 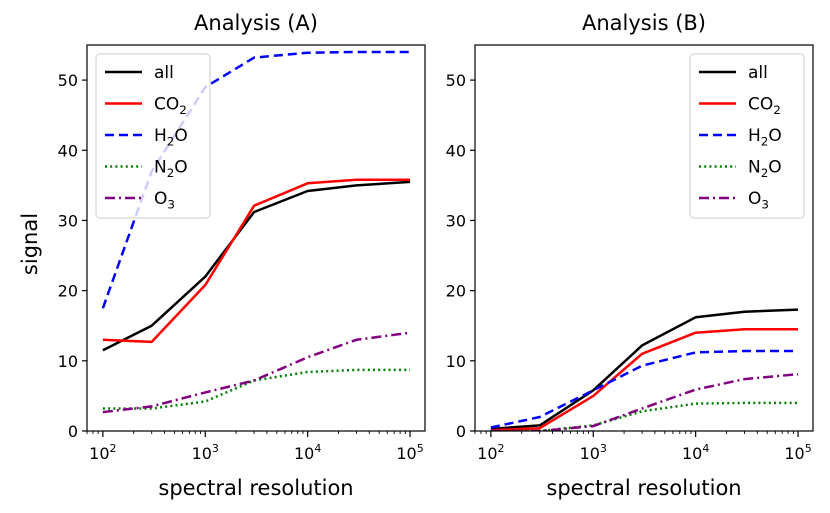 I want to click on legend-label-h2o-b: H2O, so click(x=765, y=137).